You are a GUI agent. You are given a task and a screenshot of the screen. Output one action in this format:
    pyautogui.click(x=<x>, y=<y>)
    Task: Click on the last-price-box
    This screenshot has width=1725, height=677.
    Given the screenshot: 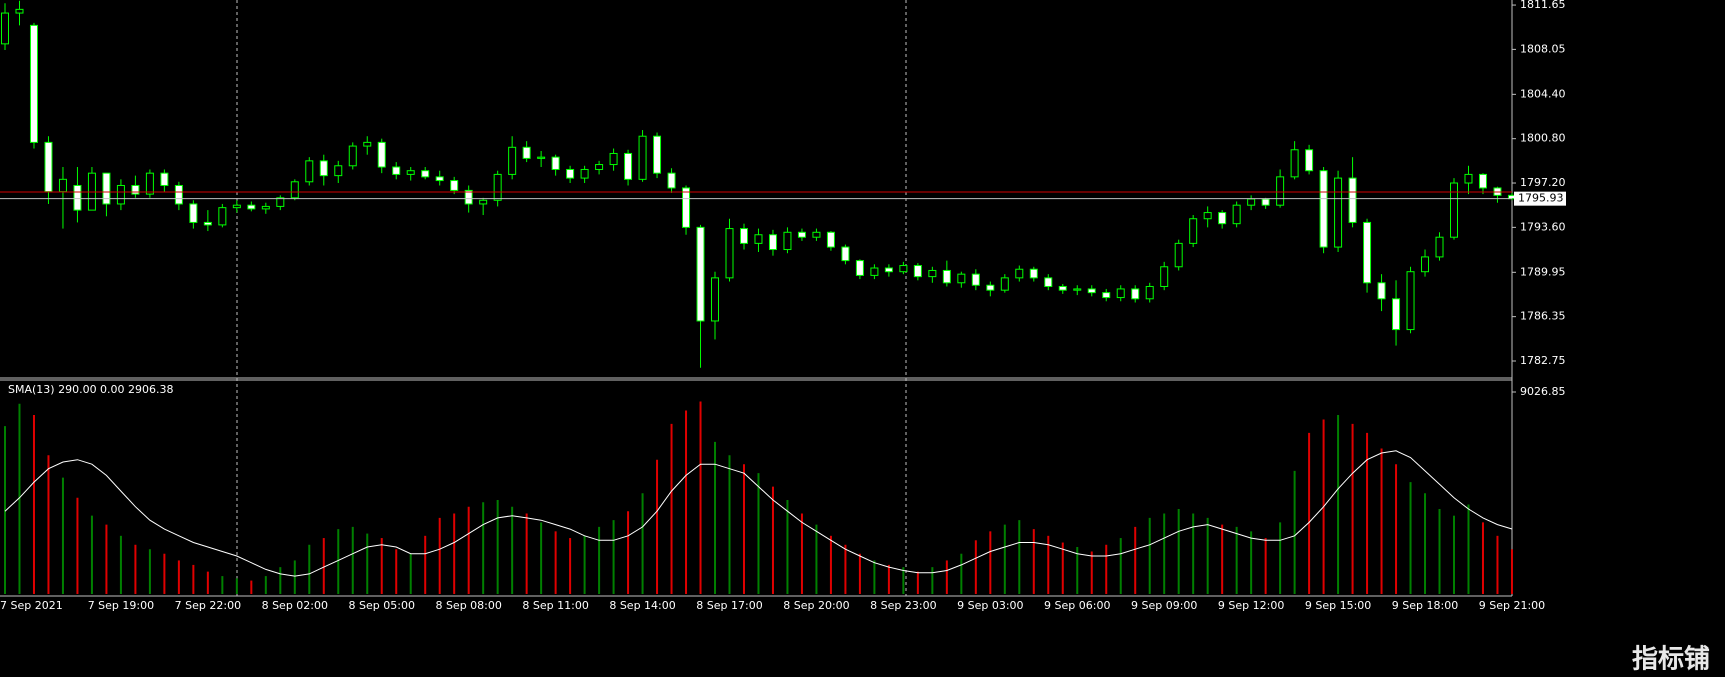 What is the action you would take?
    pyautogui.click(x=1540, y=198)
    